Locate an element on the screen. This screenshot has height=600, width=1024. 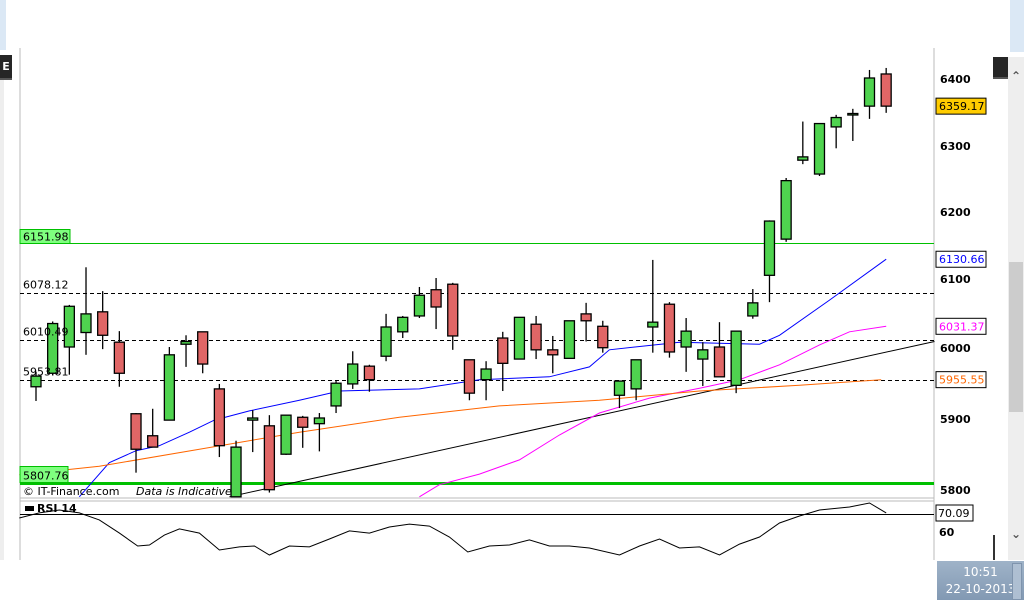
ma-value-label: 6031.37 is located at coordinates (962, 326).